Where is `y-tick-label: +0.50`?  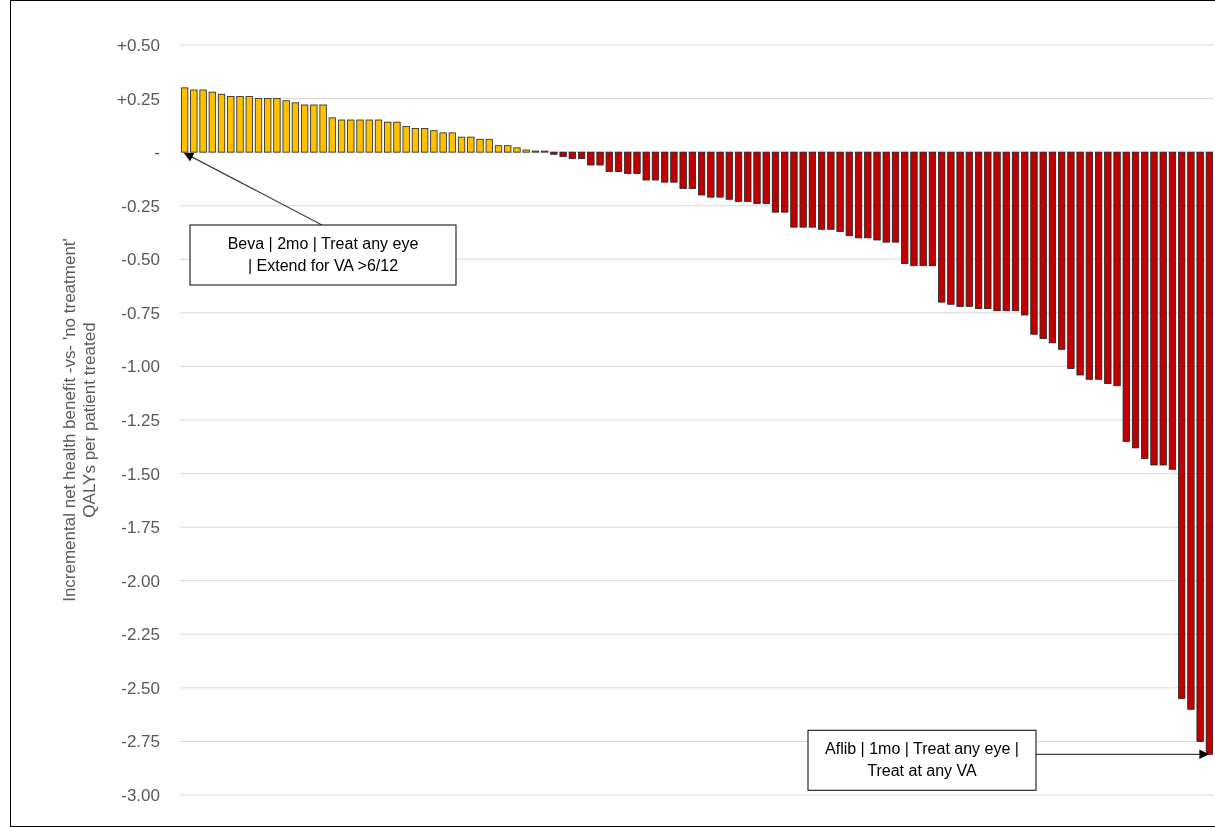 y-tick-label: +0.50 is located at coordinates (138, 45).